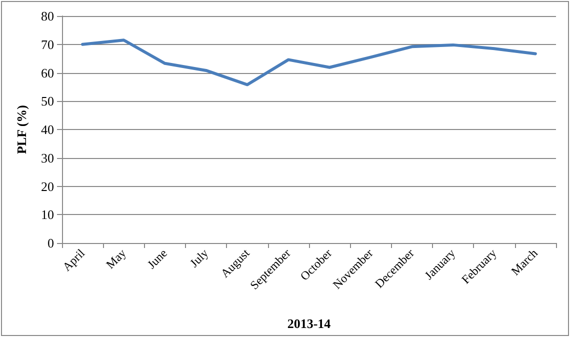  What do you see at coordinates (21, 129) in the screenshot?
I see `y-axis-title: PLF (%)` at bounding box center [21, 129].